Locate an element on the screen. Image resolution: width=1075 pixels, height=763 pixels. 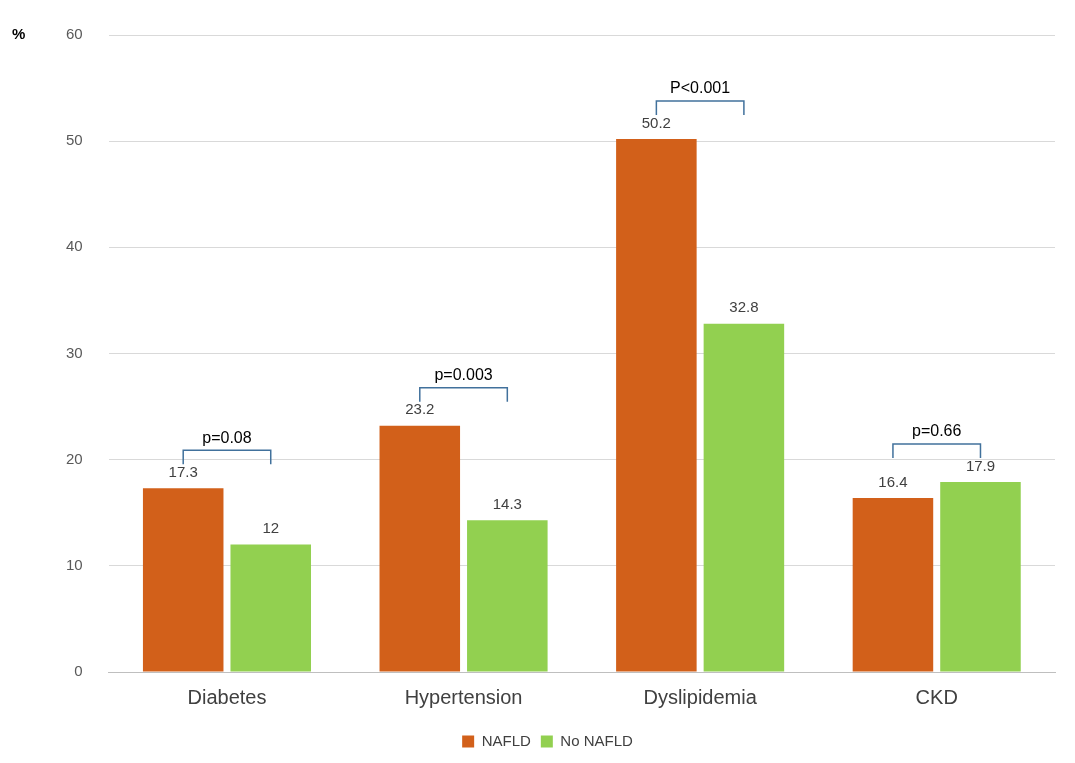
legend-label: NAFLD is located at coordinates (506, 740).